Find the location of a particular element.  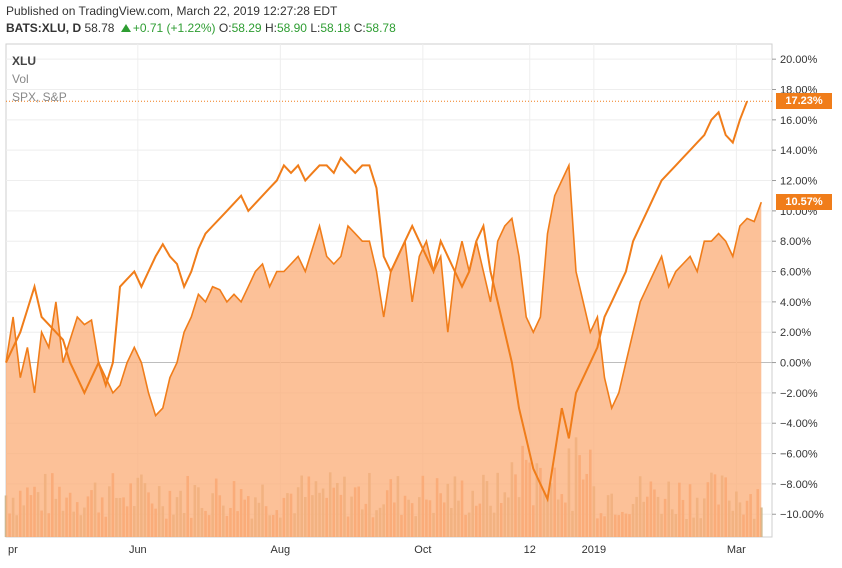

open-label: O: is located at coordinates (225, 28).